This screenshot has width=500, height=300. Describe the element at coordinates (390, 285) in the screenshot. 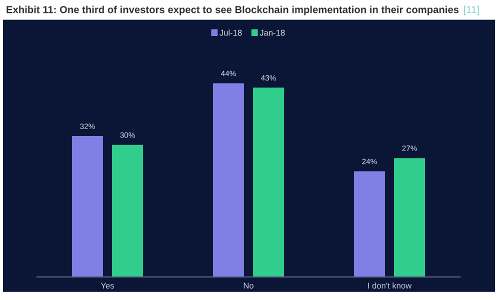

I see `x-tick-label: I don't know` at that location.